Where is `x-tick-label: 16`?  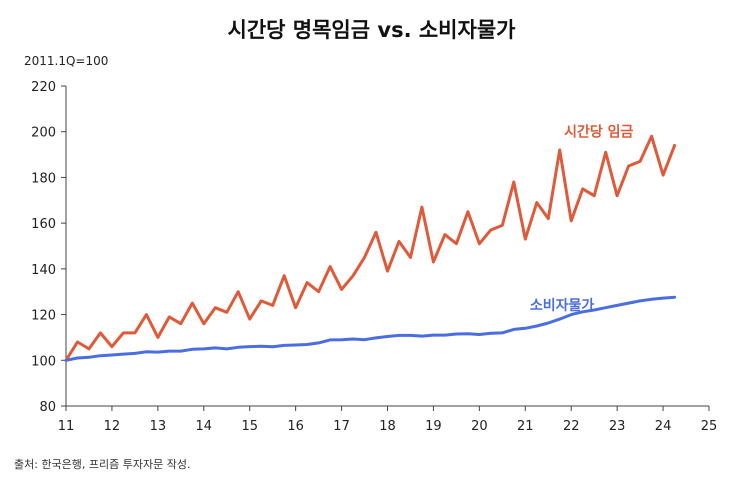 x-tick-label: 16 is located at coordinates (295, 426).